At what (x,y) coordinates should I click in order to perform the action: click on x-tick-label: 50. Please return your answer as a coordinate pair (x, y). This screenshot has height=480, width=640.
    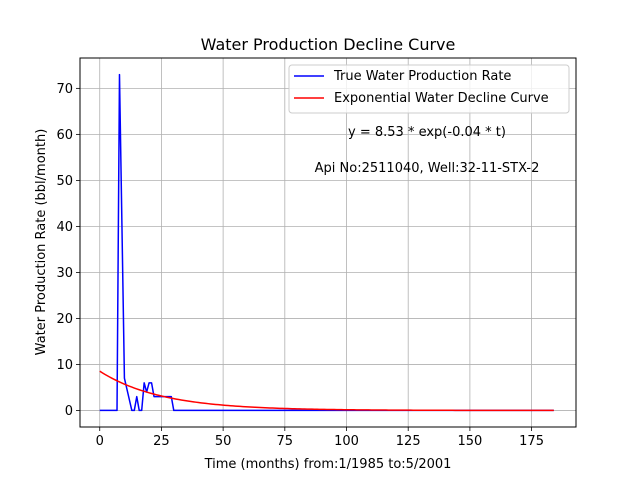
    Looking at the image, I should click on (223, 441).